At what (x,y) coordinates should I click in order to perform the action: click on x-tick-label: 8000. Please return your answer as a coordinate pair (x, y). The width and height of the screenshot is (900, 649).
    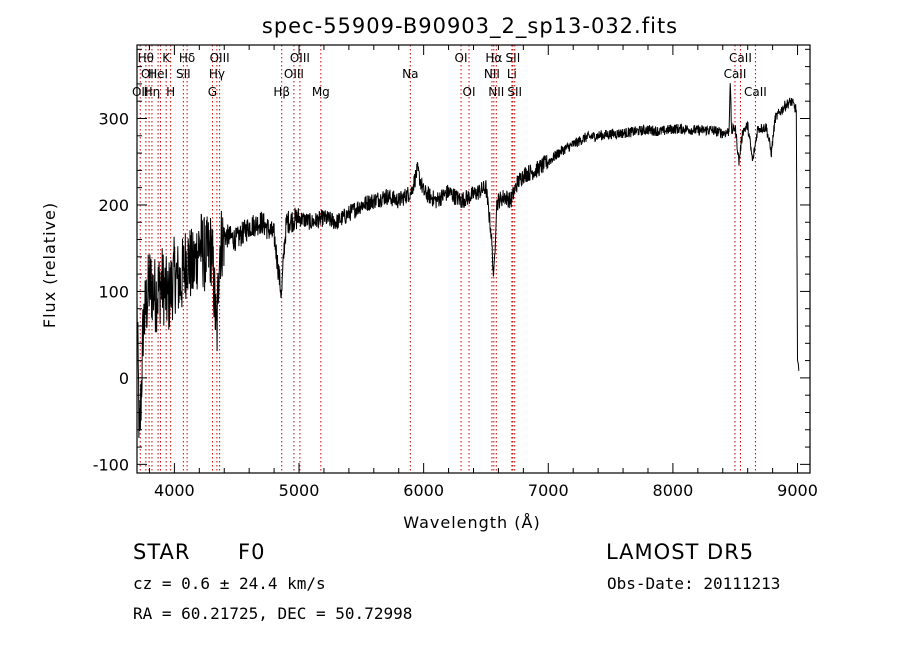
    Looking at the image, I should click on (673, 490).